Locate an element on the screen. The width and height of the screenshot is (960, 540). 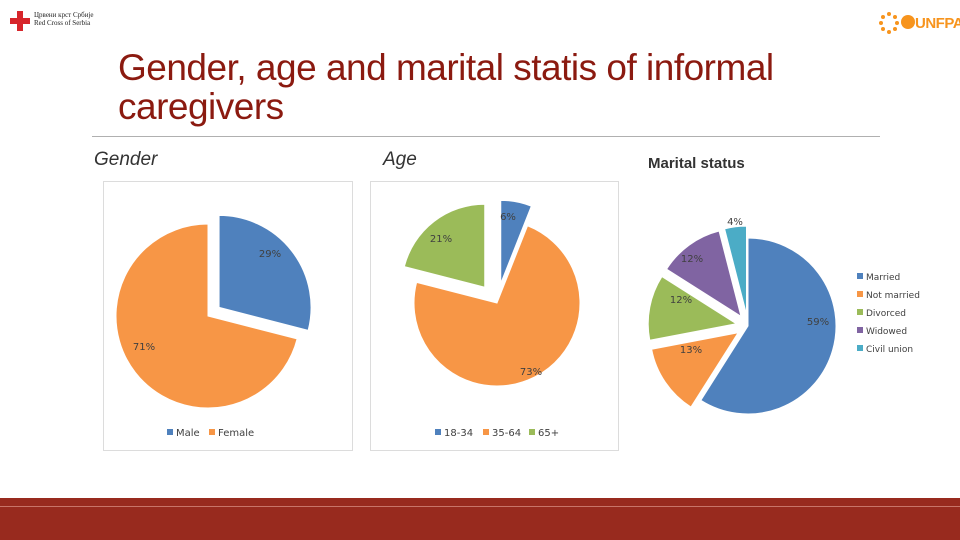
marital-status-slice-not-married is located at coordinates (695, 370).